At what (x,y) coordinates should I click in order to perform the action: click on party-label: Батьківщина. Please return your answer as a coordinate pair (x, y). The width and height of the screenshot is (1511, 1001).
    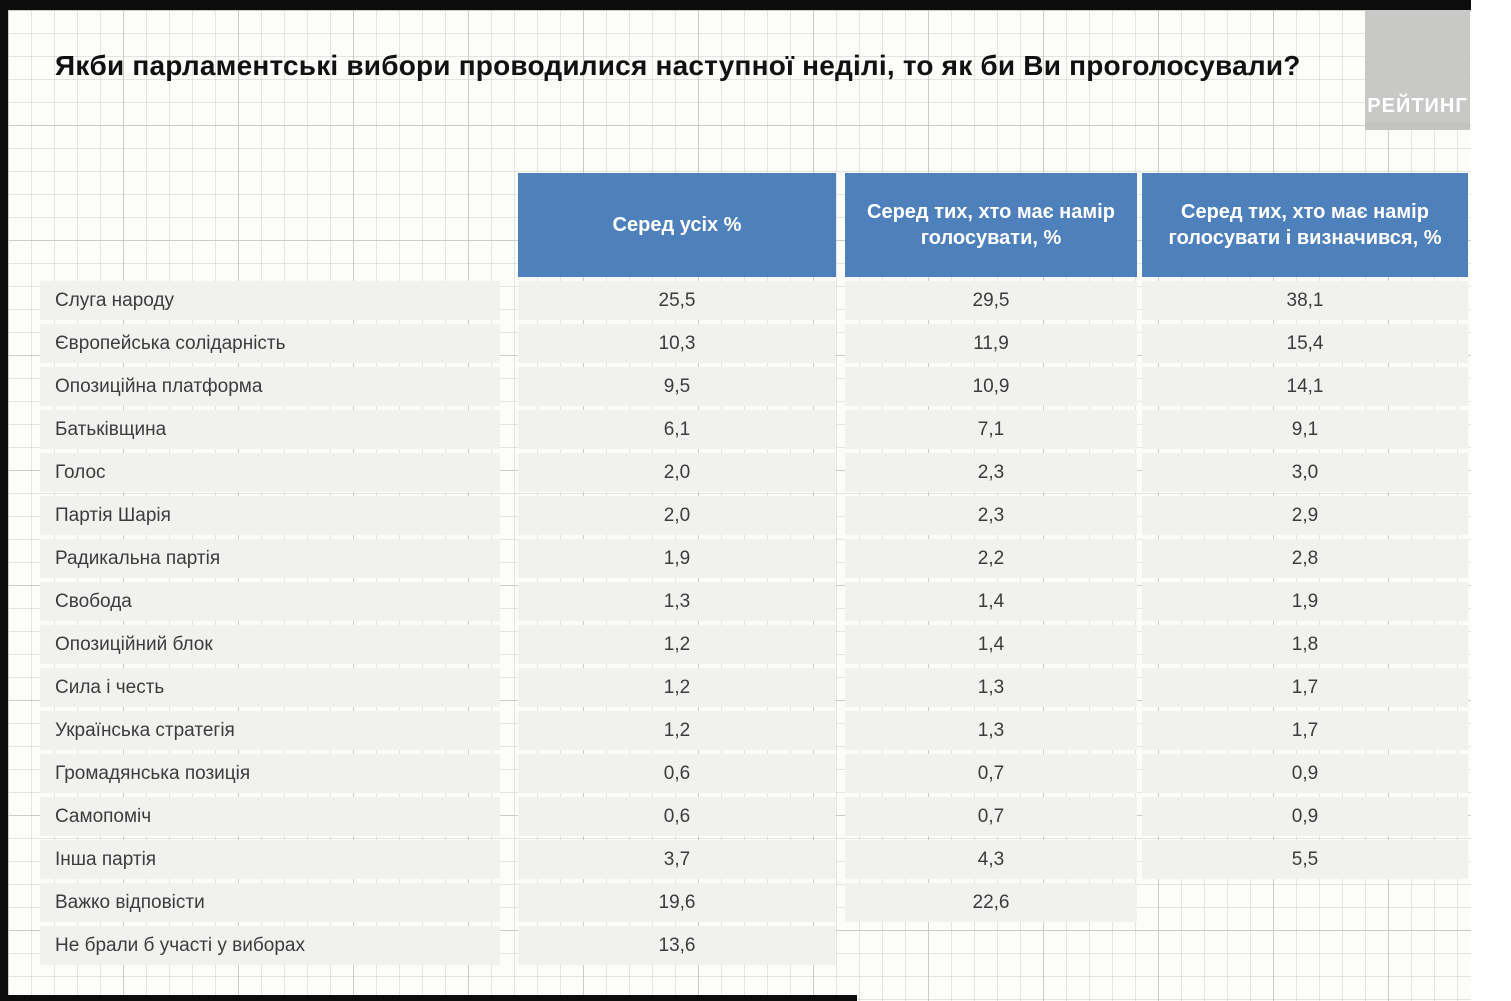
    Looking at the image, I should click on (270, 429).